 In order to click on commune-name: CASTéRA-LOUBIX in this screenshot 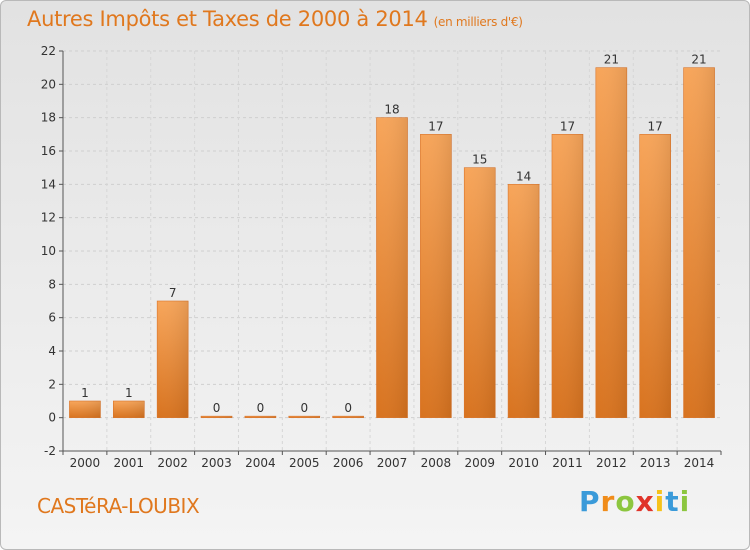, I will do `click(118, 506)`.